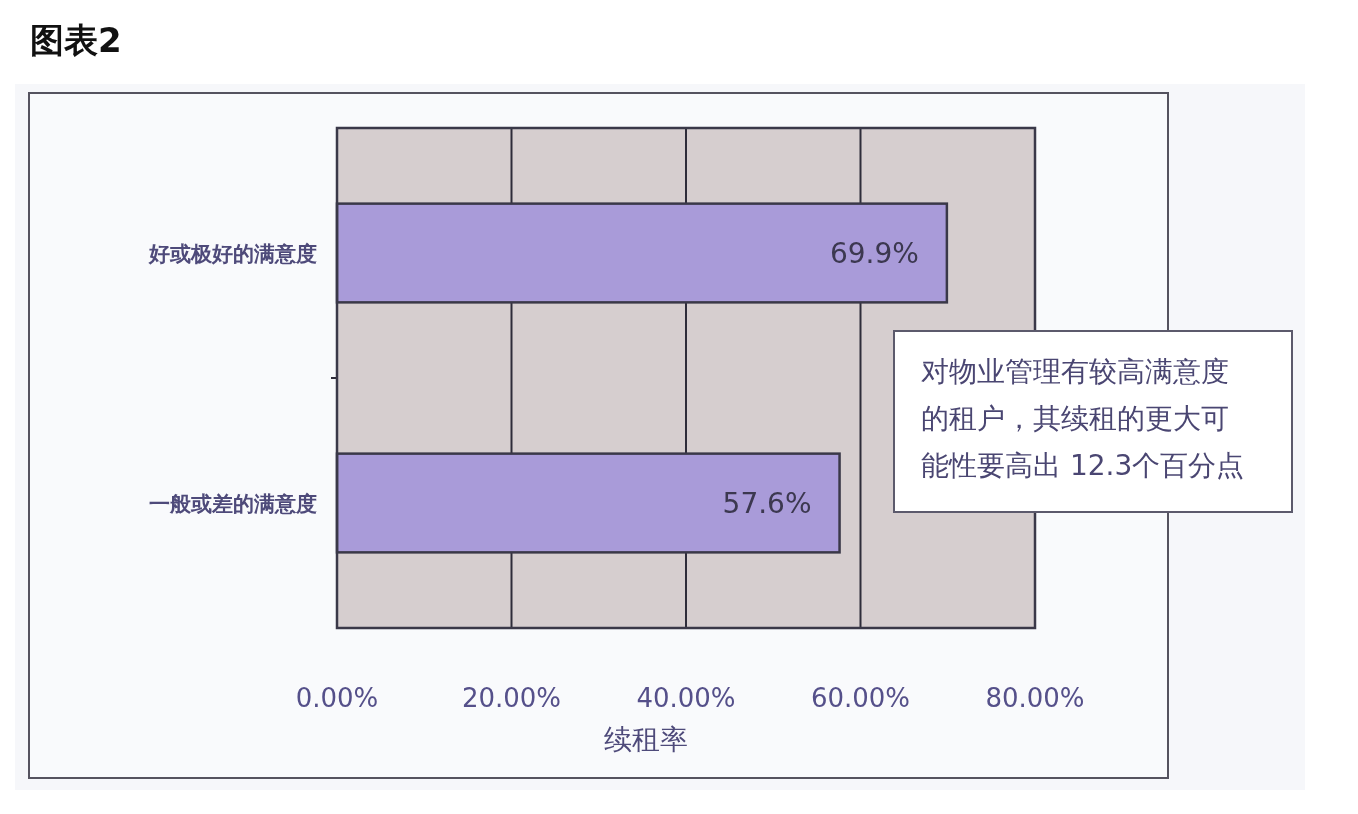  Describe the element at coordinates (511, 698) in the screenshot. I see `x-tick-label: 20.00%` at that location.